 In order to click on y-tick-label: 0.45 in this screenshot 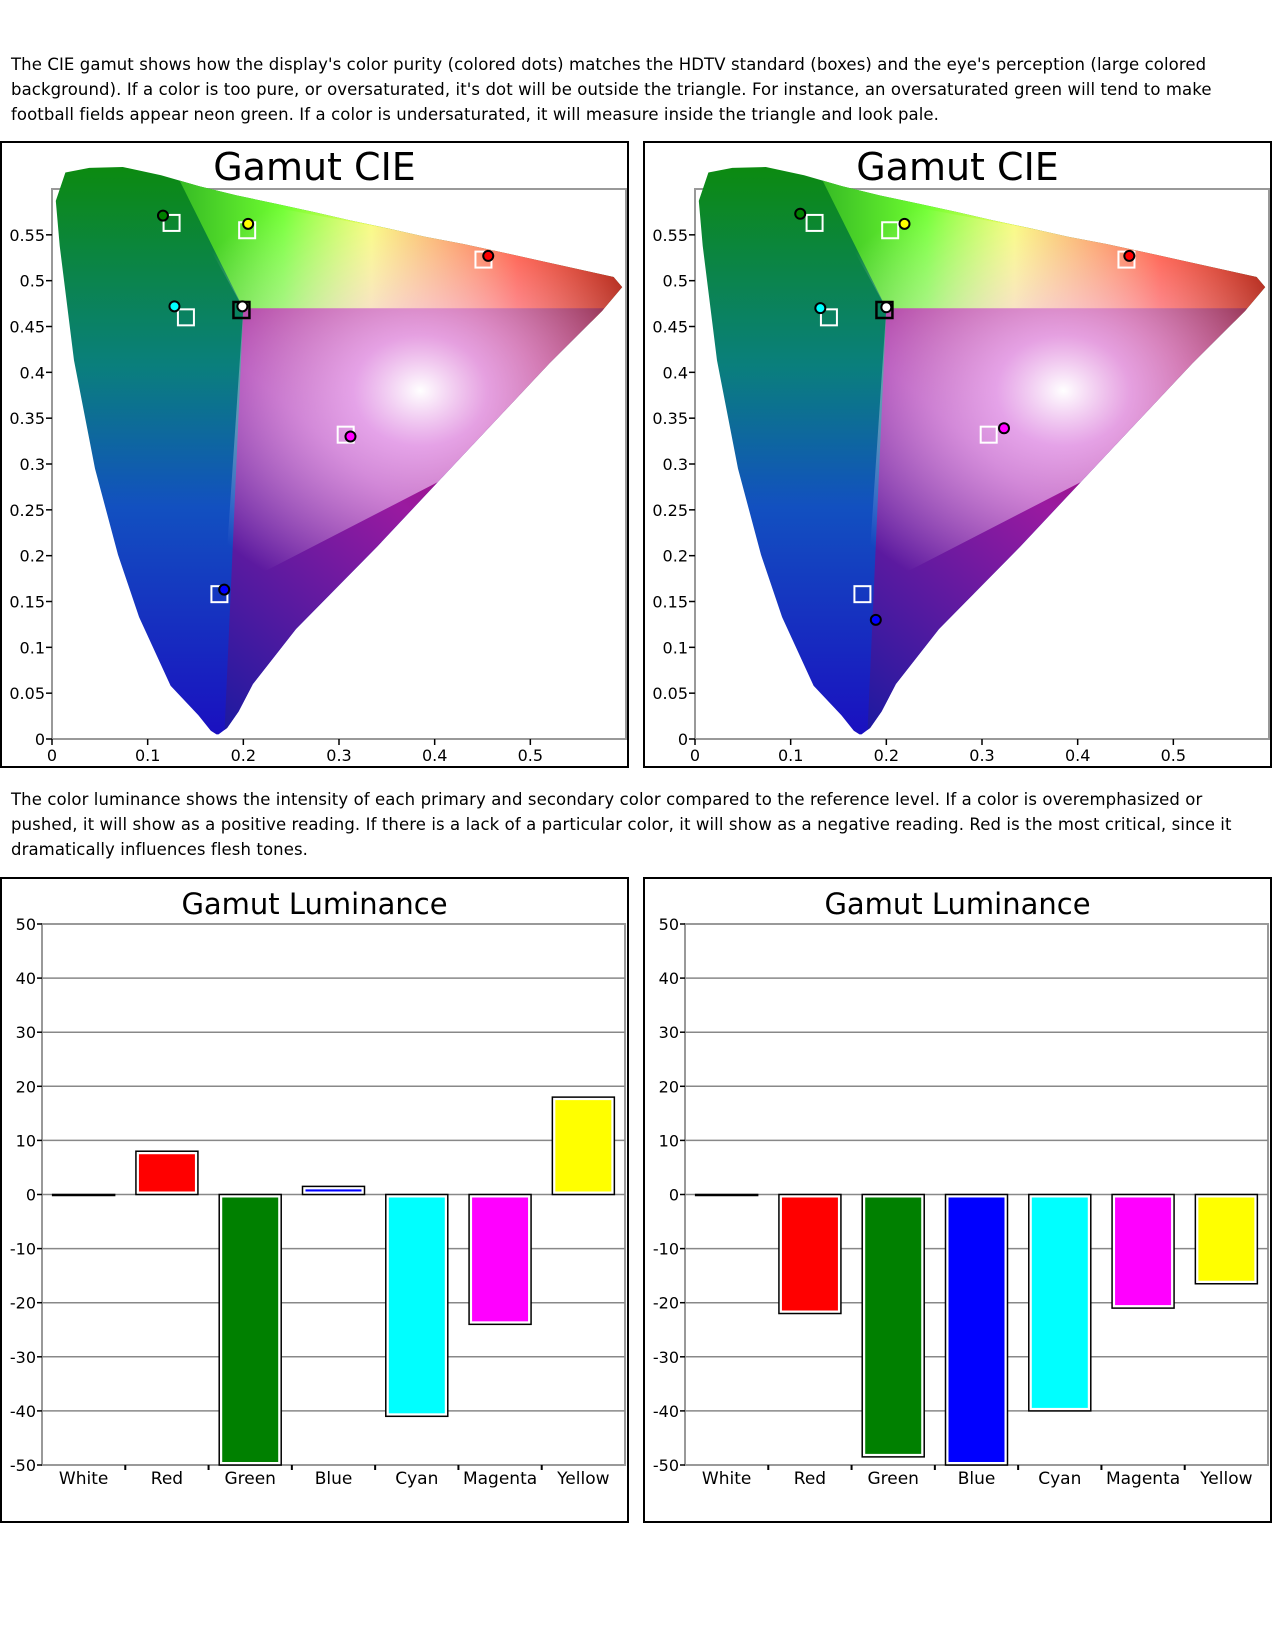, I will do `click(670, 327)`.